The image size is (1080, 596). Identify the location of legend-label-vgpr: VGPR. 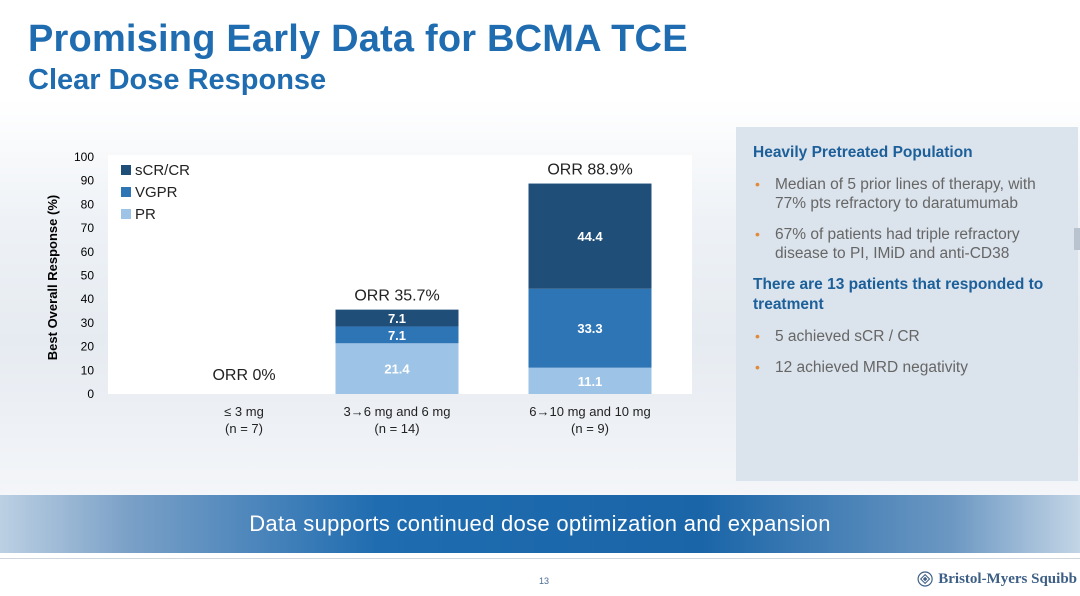
(156, 192).